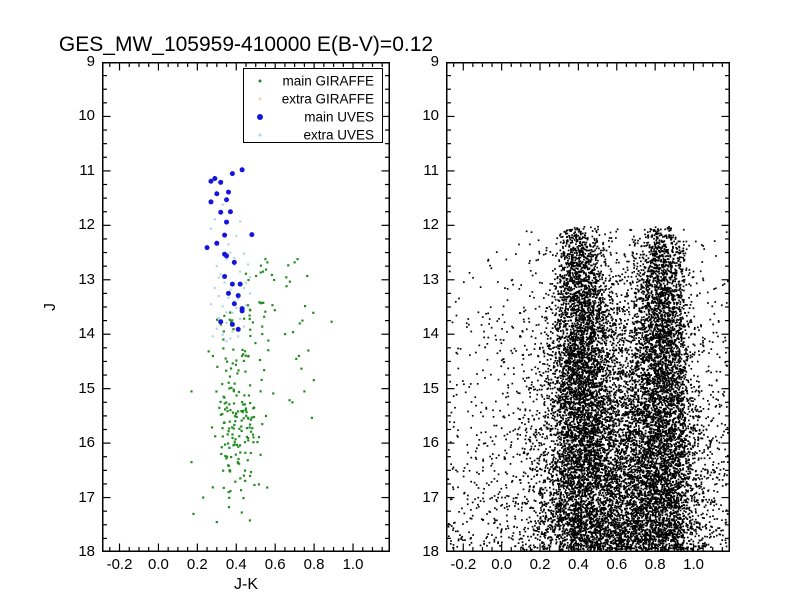 The width and height of the screenshot is (812, 612). I want to click on y-axis-label: J, so click(50, 307).